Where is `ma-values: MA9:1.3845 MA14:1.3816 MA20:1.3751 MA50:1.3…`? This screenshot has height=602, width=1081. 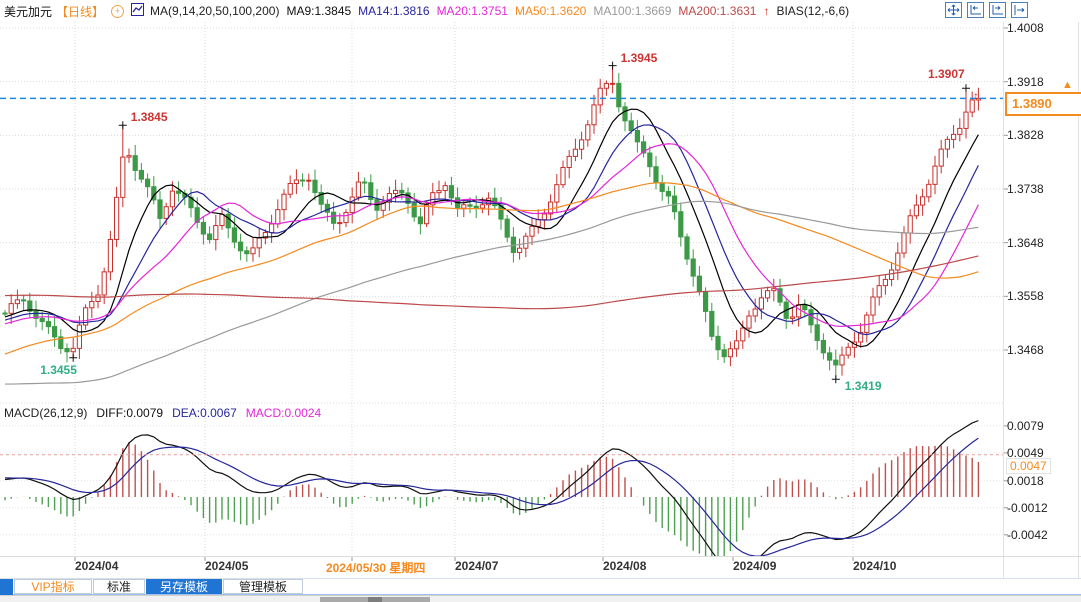
ma-values: MA9:1.3845 MA14:1.3816 MA20:1.3751 MA50:1.3… is located at coordinates (524, 11).